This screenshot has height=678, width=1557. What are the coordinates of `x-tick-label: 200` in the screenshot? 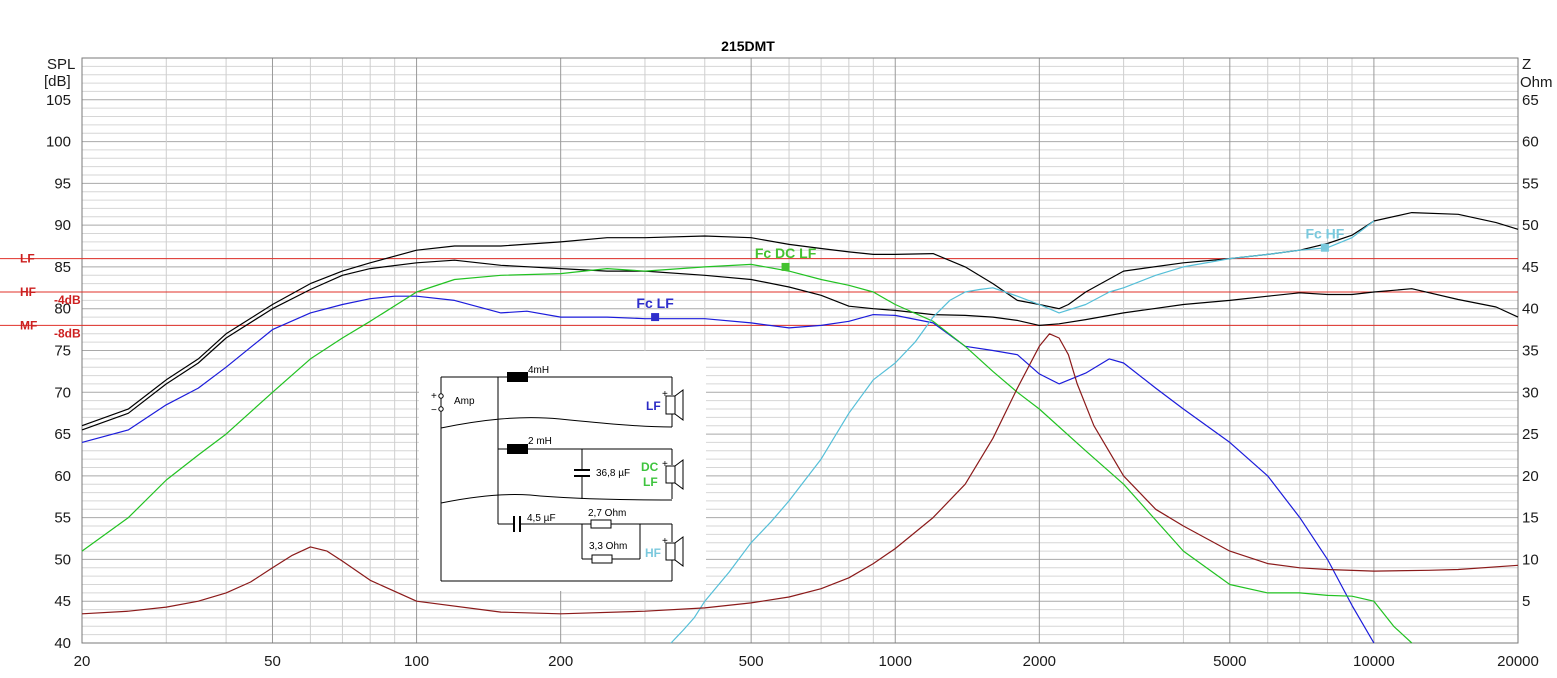 It's located at (560, 661).